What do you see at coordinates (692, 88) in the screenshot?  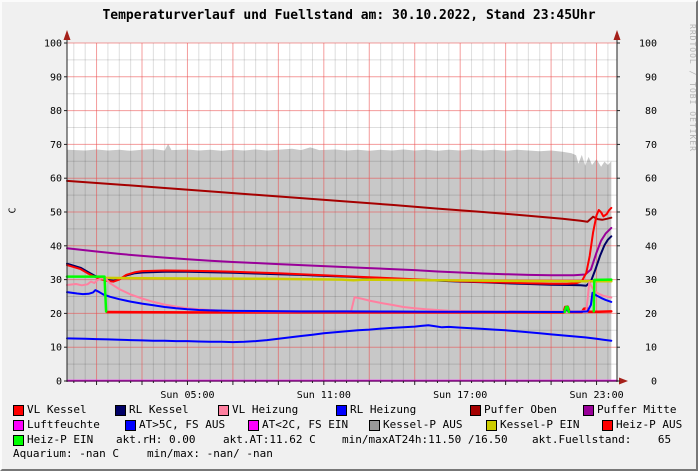 I see `rrdtool-watermark: RRDTOOL / TOBI OETIKER` at bounding box center [692, 88].